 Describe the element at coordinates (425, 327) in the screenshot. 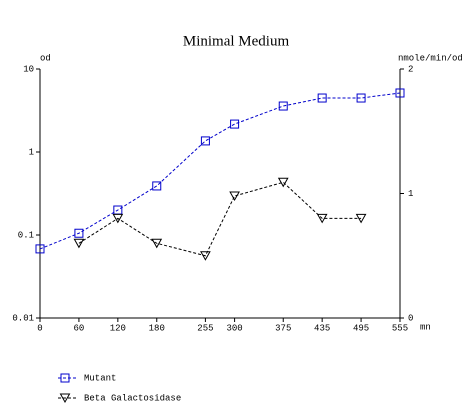

I see `x-axis-label: mn` at that location.